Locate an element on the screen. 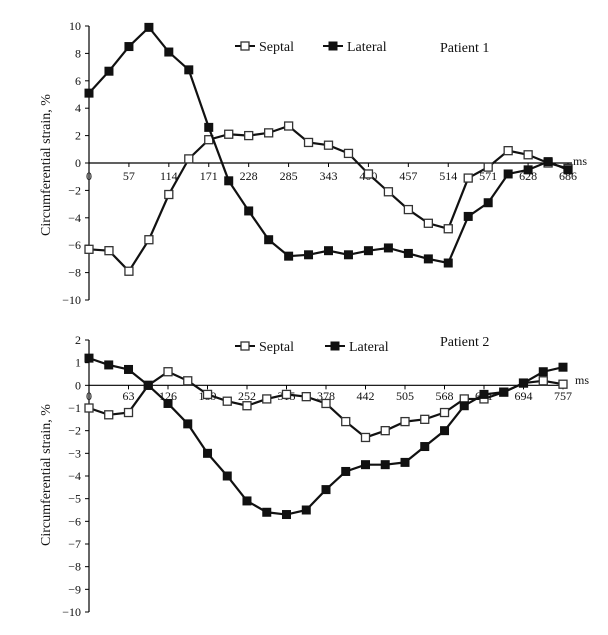 The height and width of the screenshot is (635, 608). patient-label: Patient 2 is located at coordinates (464, 342).